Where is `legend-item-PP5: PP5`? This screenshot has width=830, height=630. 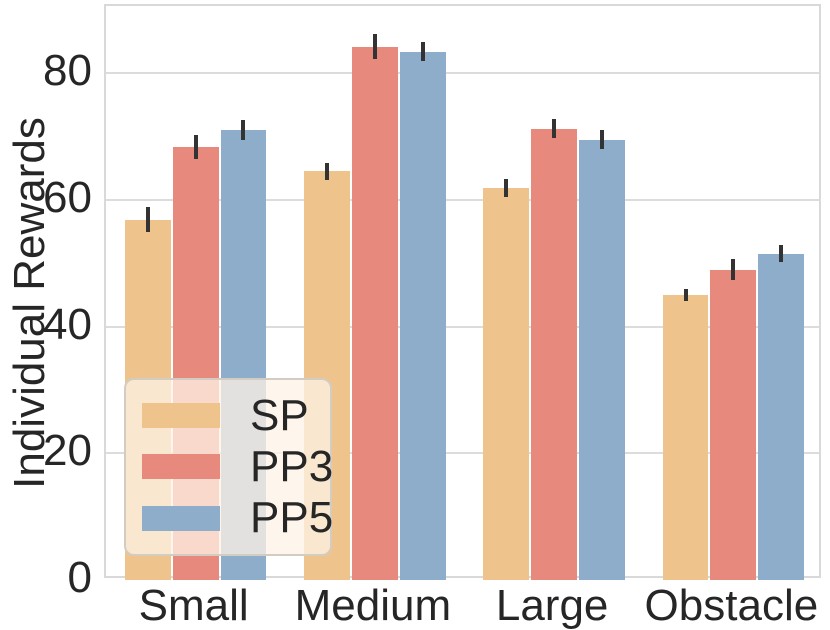 legend-item-PP5: PP5 is located at coordinates (237, 518).